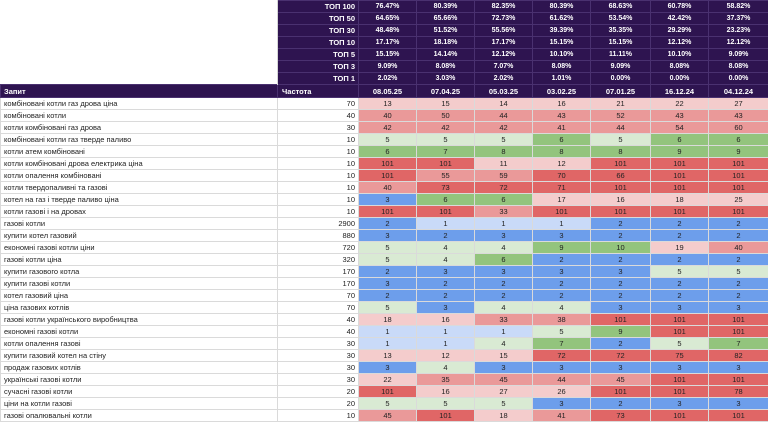 This screenshot has height=428, width=768. I want to click on column-header-date: 07.01.25, so click(620, 91).